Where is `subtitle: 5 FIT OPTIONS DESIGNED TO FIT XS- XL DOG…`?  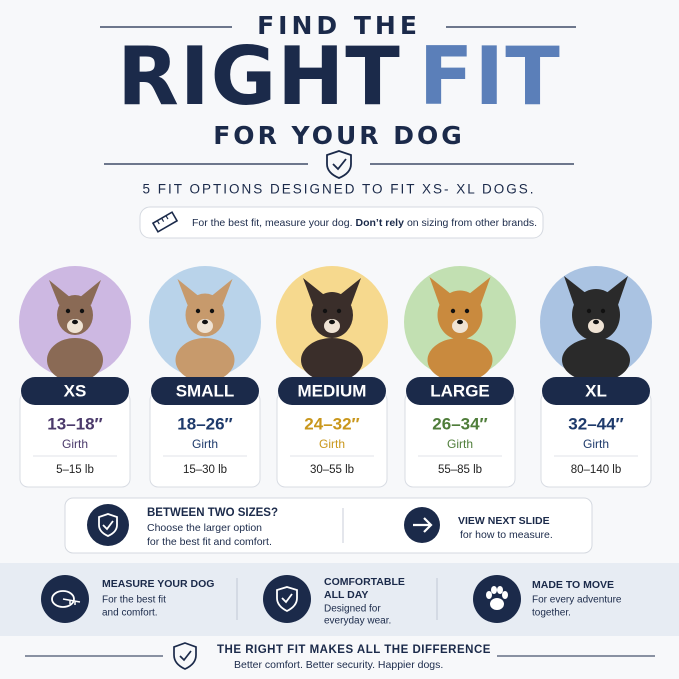 subtitle: 5 FIT OPTIONS DESIGNED TO FIT XS- XL DOG… is located at coordinates (338, 189).